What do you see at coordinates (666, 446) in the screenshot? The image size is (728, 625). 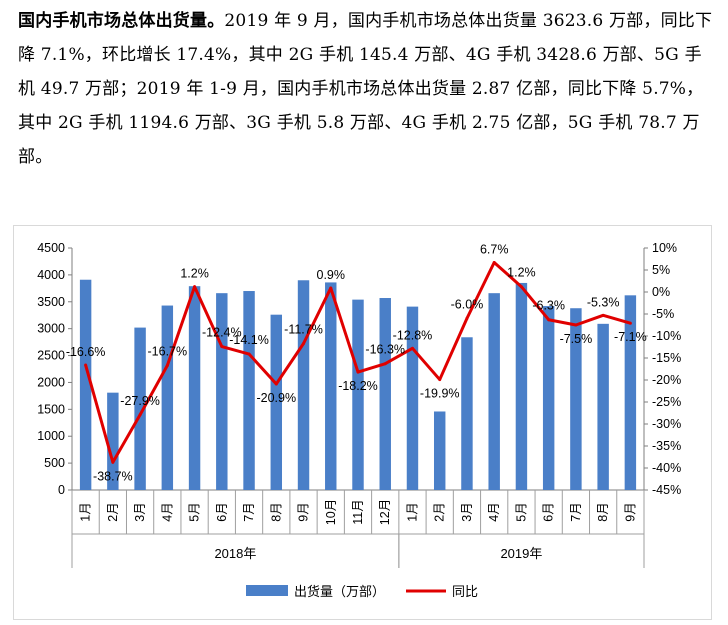 I see `y-right-tick-label: -35%` at bounding box center [666, 446].